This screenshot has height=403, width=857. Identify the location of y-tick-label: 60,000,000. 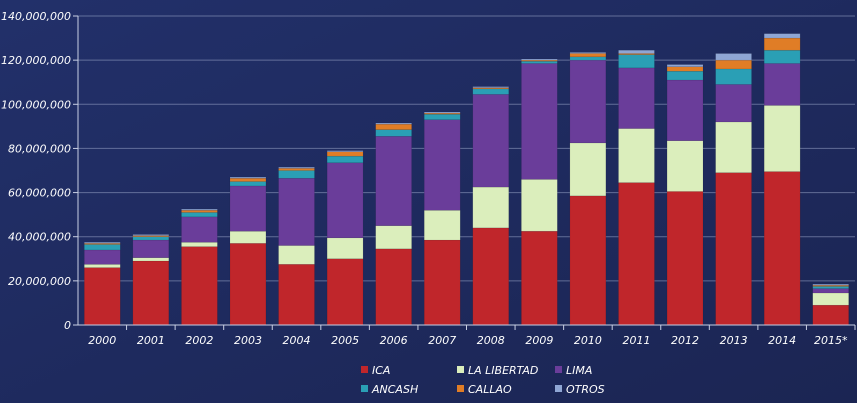
(39, 193).